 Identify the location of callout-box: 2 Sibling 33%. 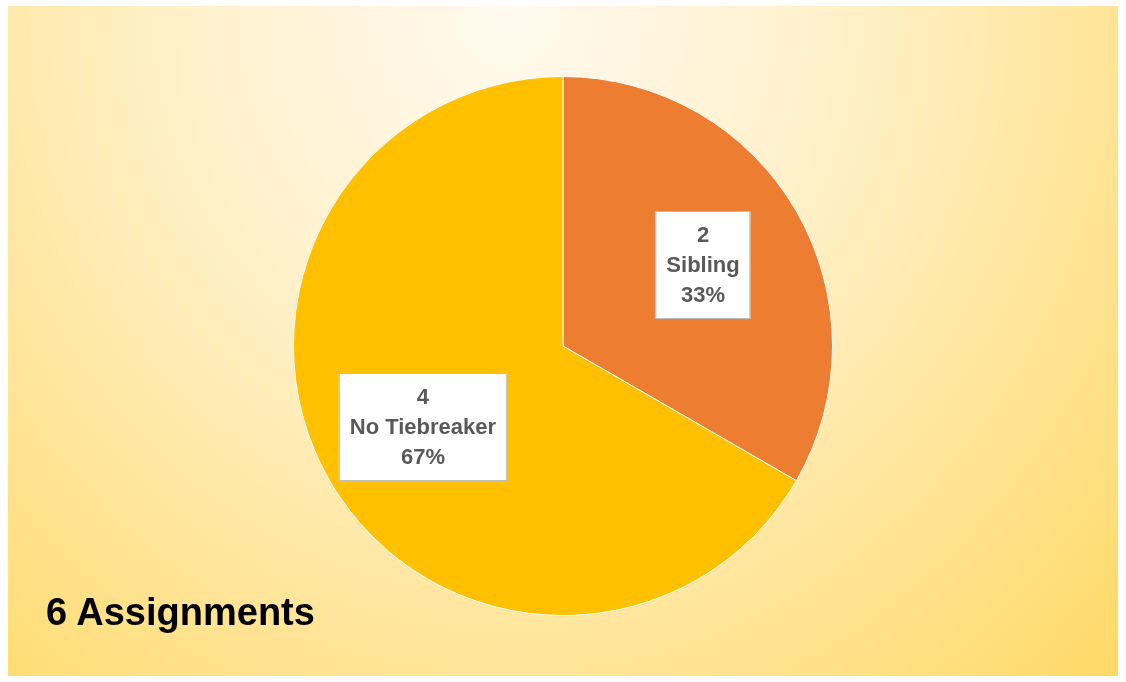
(703, 265).